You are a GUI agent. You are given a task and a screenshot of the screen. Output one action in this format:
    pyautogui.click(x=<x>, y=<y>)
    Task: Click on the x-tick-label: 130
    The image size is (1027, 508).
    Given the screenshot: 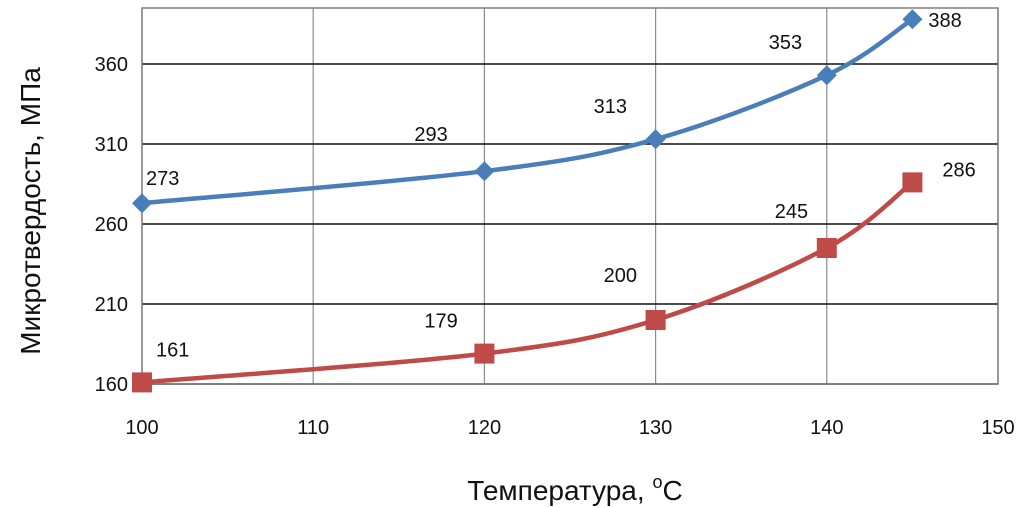 What is the action you would take?
    pyautogui.click(x=655, y=428)
    